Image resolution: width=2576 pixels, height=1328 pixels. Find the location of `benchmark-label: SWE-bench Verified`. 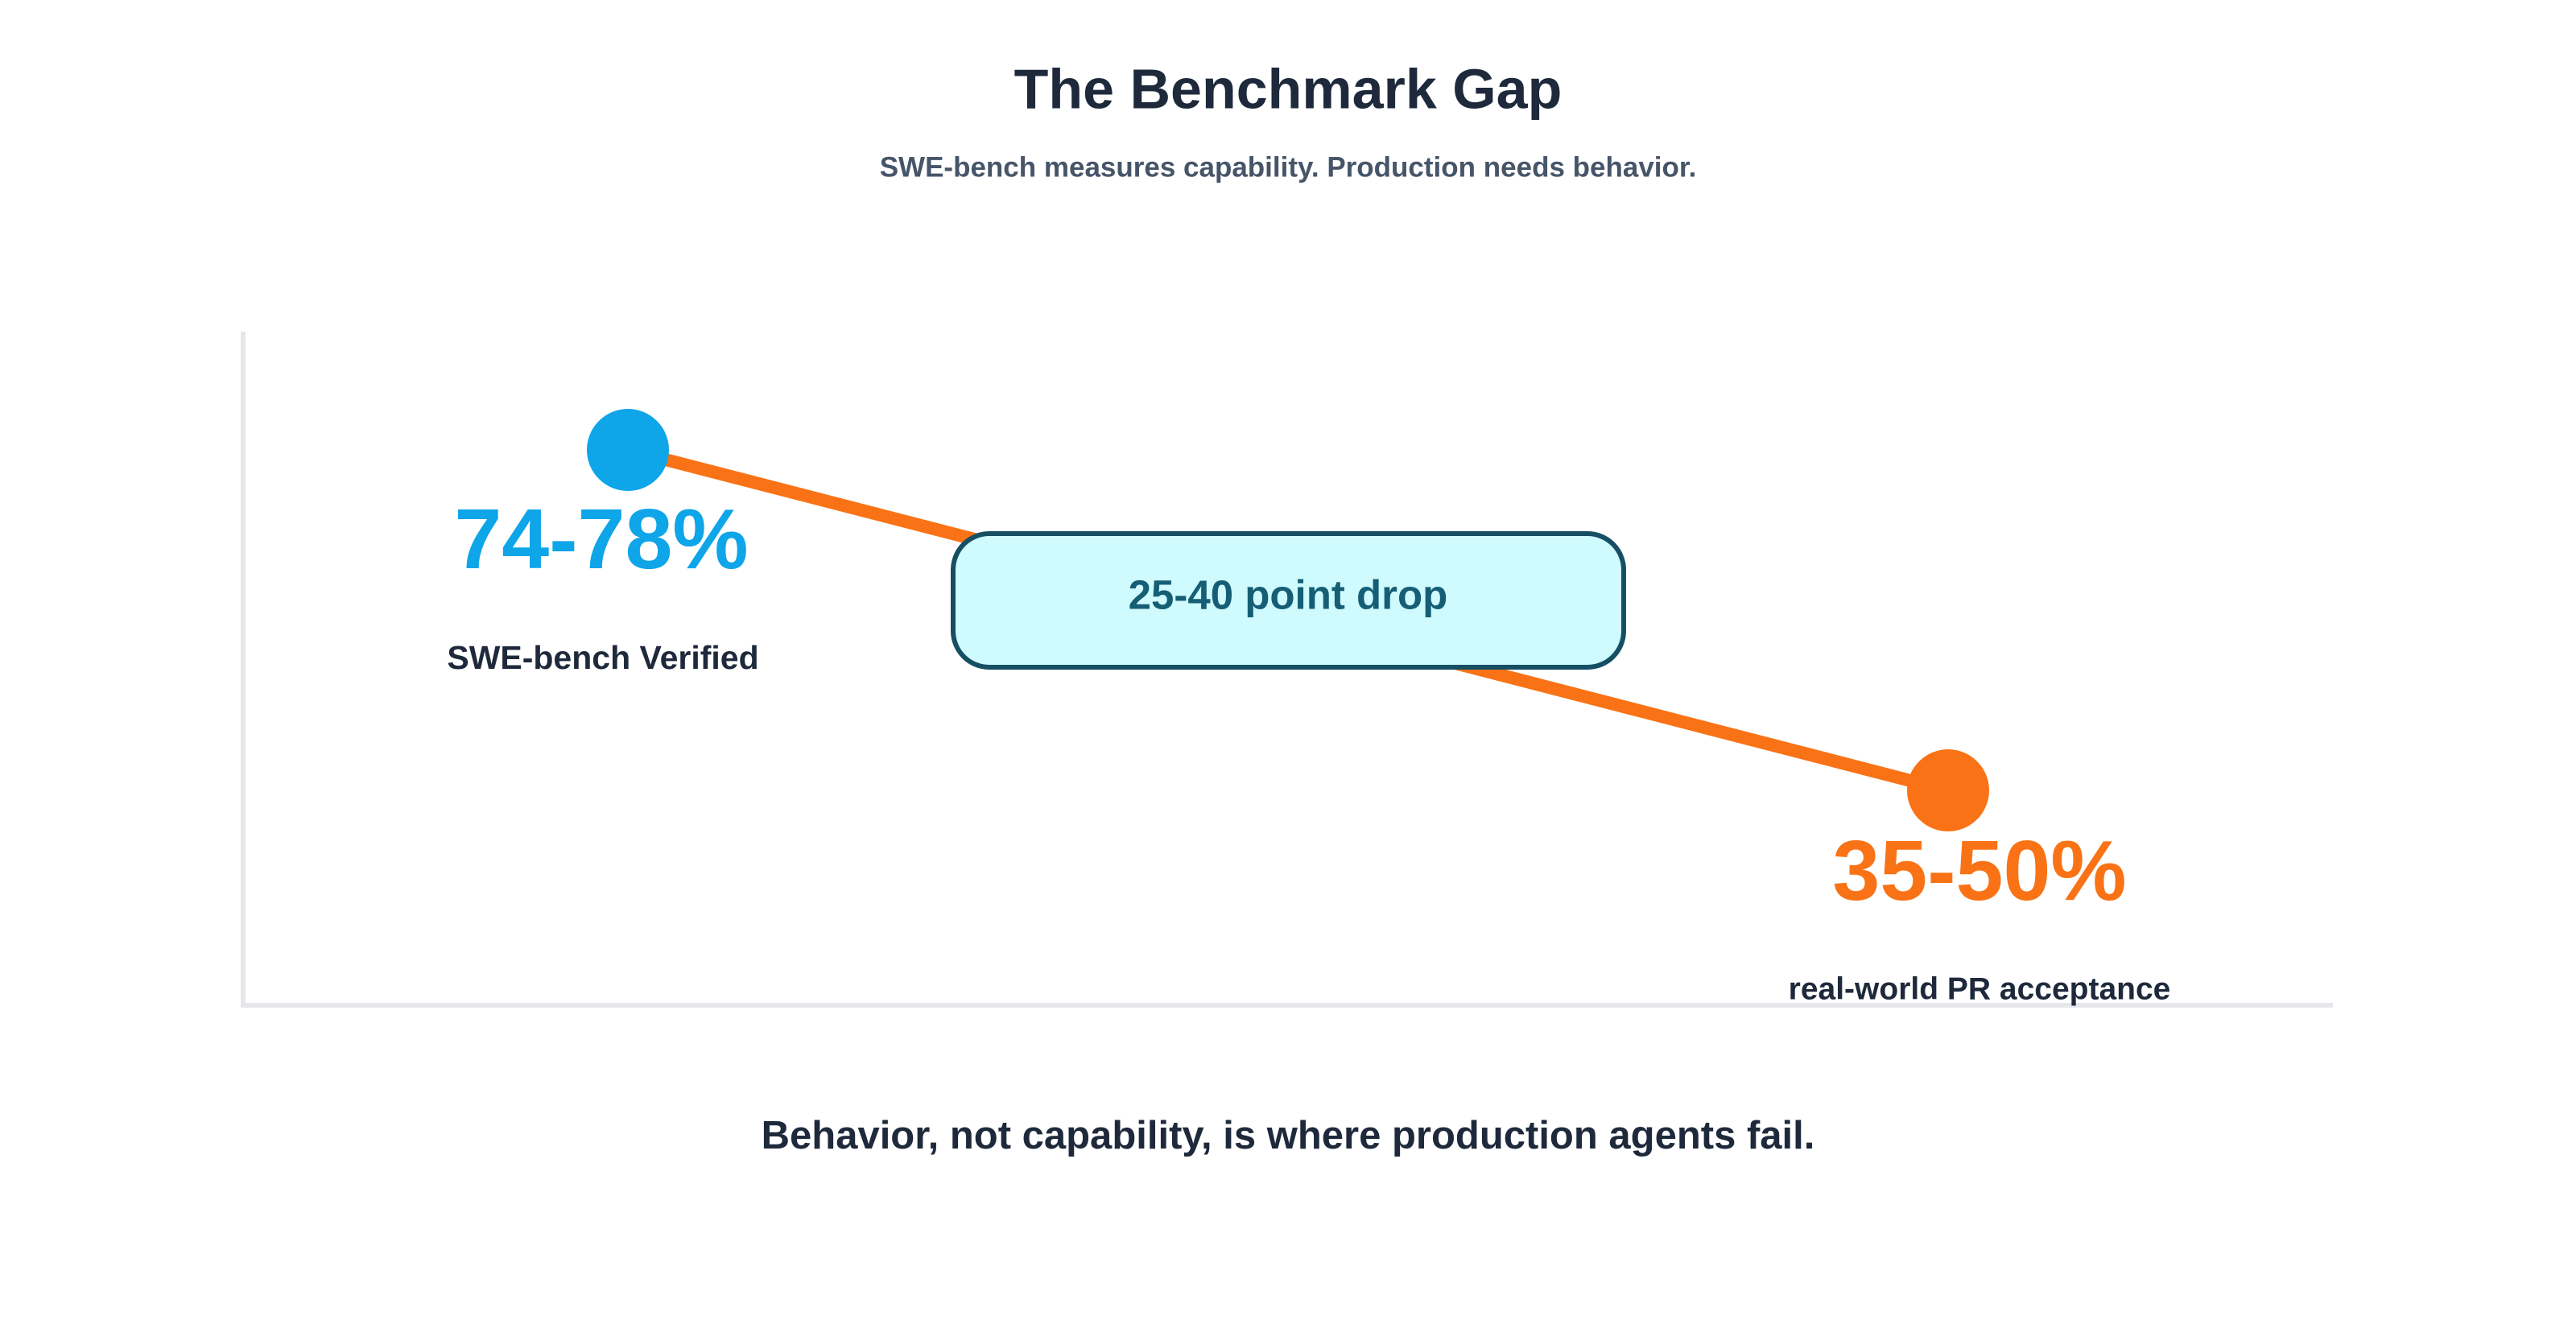

benchmark-label: SWE-bench Verified is located at coordinates (602, 657).